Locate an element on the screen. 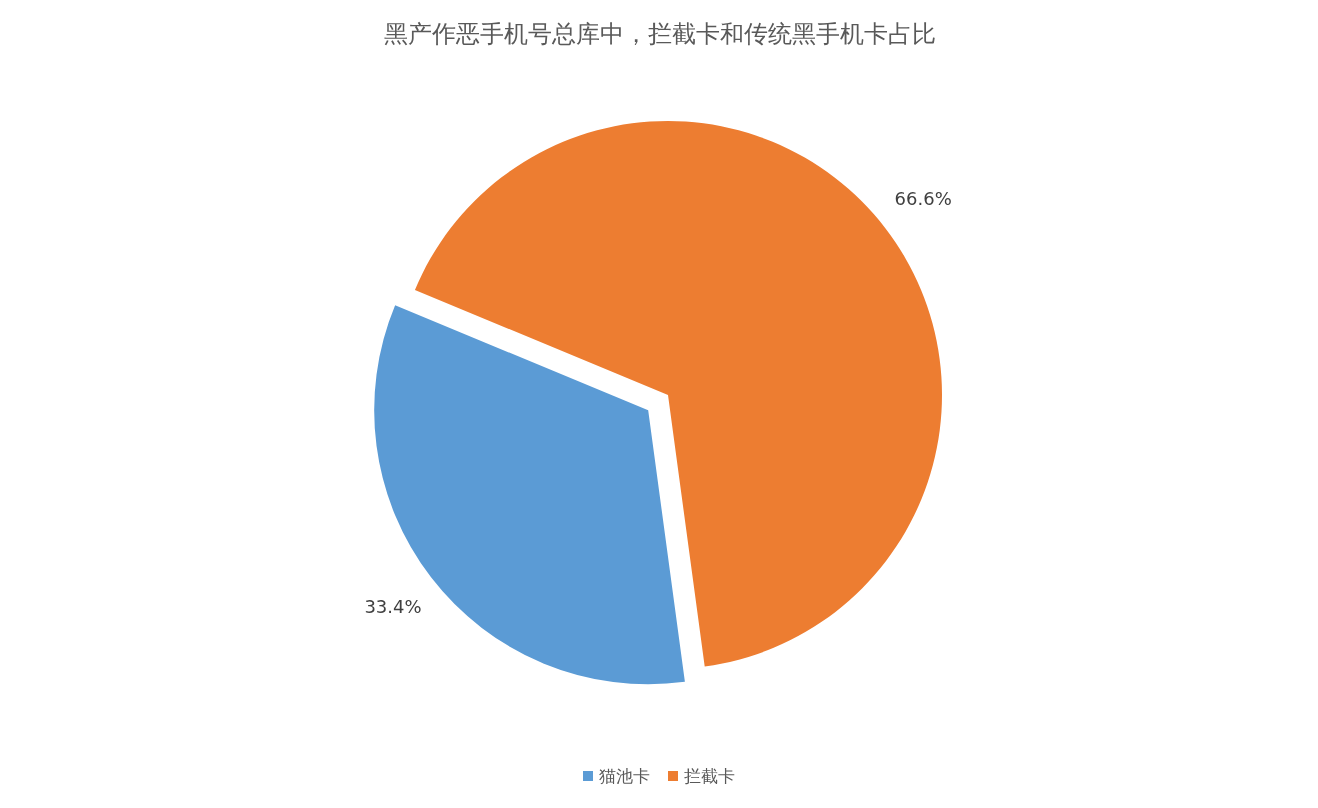 This screenshot has height=808, width=1318. chart-title: 黑产作恶手机号总库中，拦截卡和传统黑手机卡占比 is located at coordinates (660, 34).